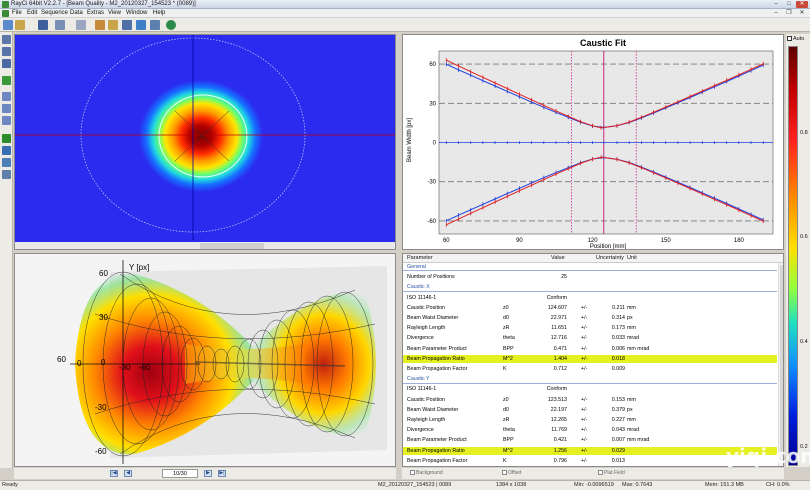 Image resolution: width=810 pixels, height=490 pixels. What do you see at coordinates (739, 241) in the screenshot?
I see `x-tick-label: 180` at bounding box center [739, 241].